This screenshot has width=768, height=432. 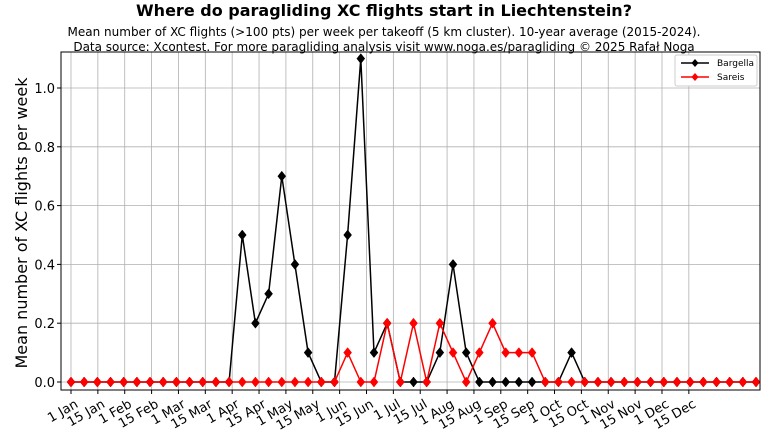 I want to click on y-tick-label: 0.0, so click(x=44, y=383).